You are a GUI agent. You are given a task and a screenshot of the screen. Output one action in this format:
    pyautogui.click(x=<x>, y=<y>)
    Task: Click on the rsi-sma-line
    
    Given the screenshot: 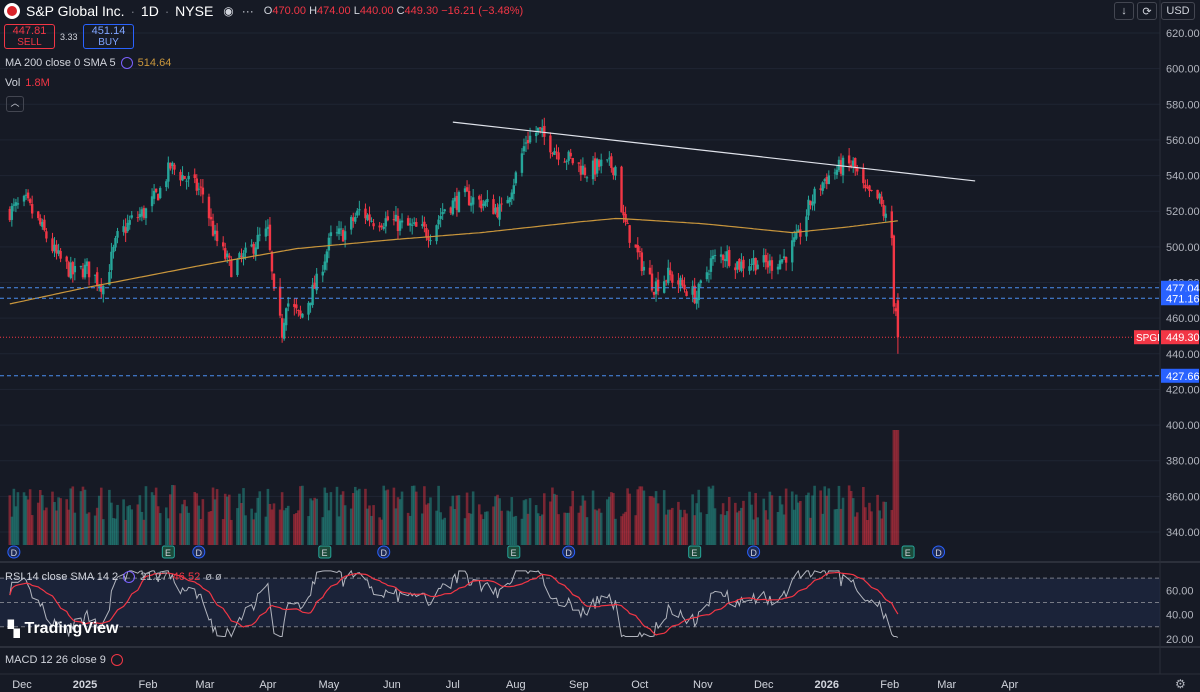 What is the action you would take?
    pyautogui.click(x=454, y=603)
    